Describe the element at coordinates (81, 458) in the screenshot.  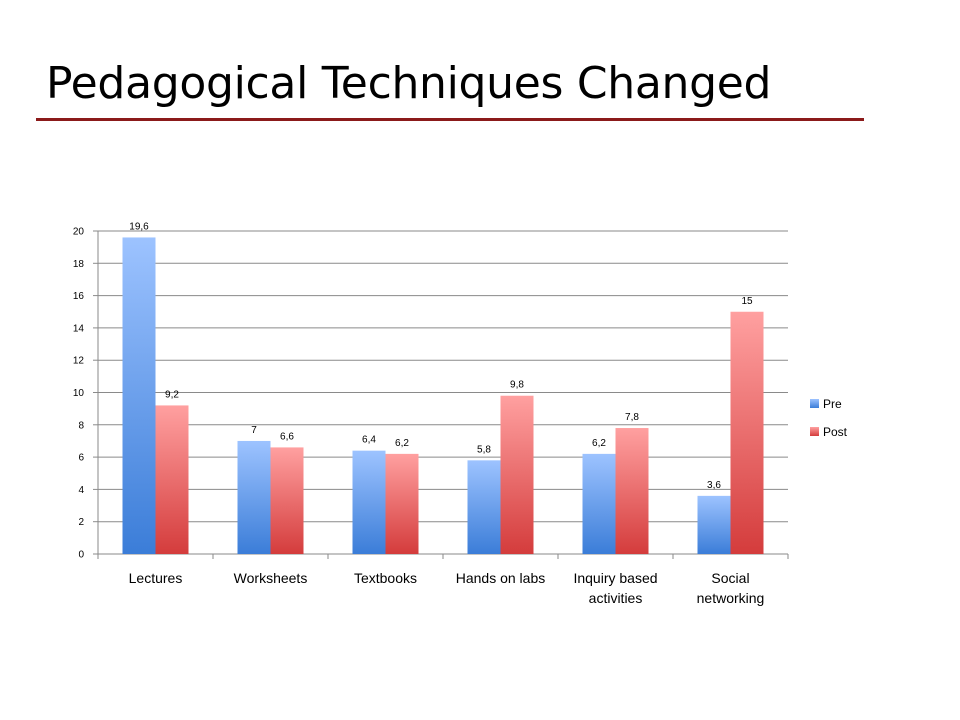
I see `y-tick-label: 6` at that location.